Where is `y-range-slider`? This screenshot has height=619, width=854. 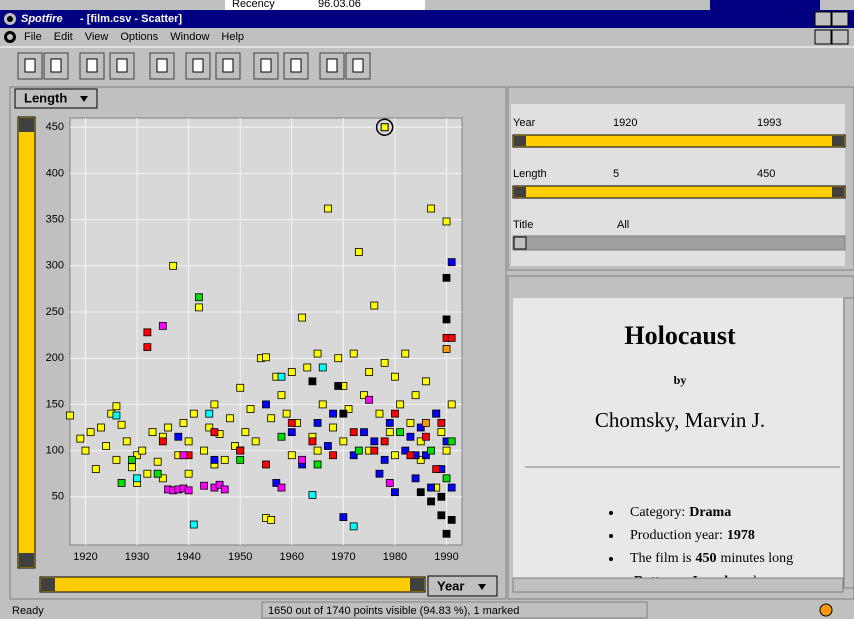 y-range-slider is located at coordinates (26, 342).